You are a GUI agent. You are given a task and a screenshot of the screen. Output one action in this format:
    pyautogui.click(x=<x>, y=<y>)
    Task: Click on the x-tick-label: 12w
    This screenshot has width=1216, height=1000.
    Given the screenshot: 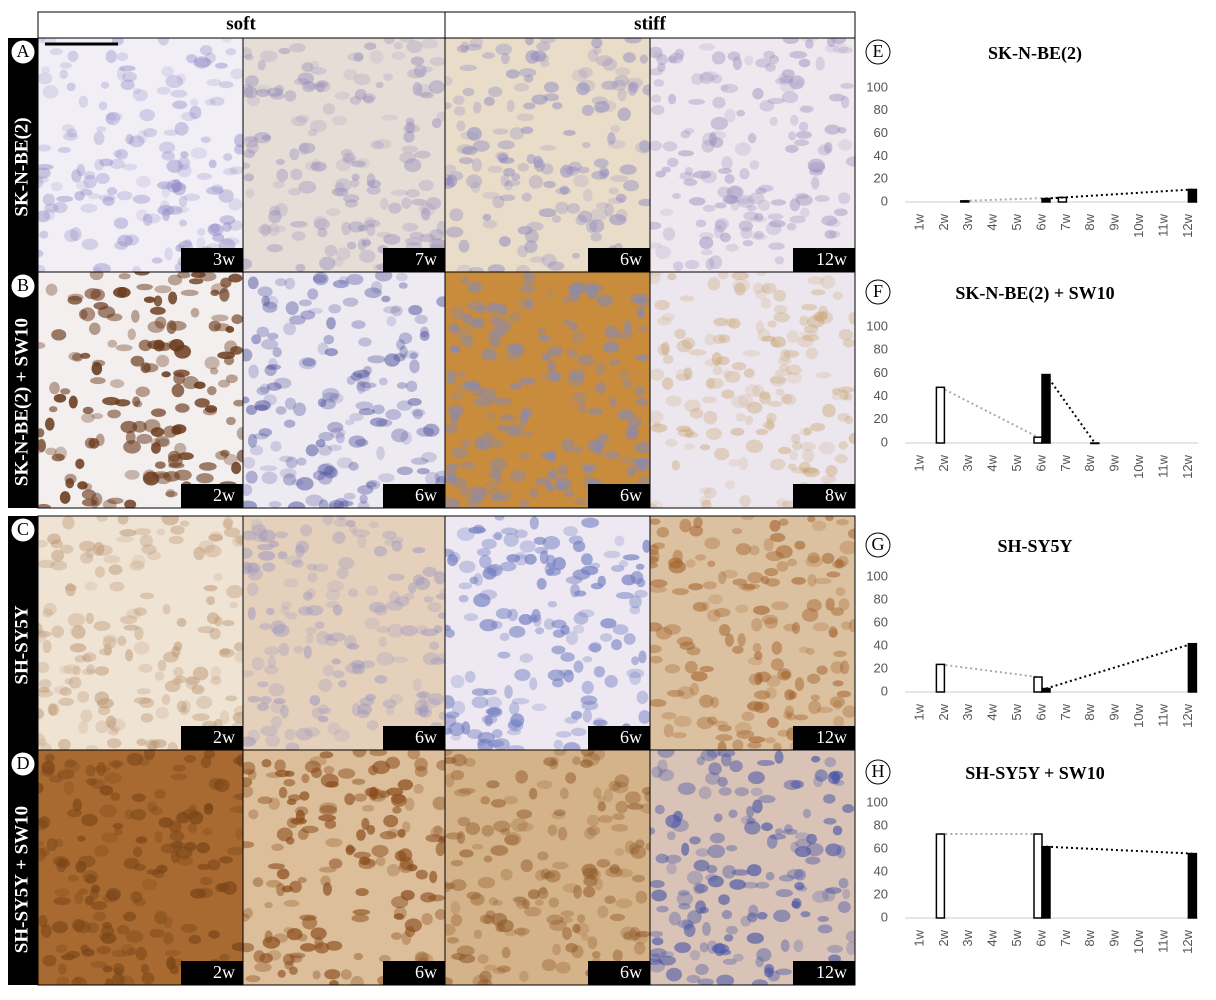 What is the action you would take?
    pyautogui.click(x=1187, y=225)
    